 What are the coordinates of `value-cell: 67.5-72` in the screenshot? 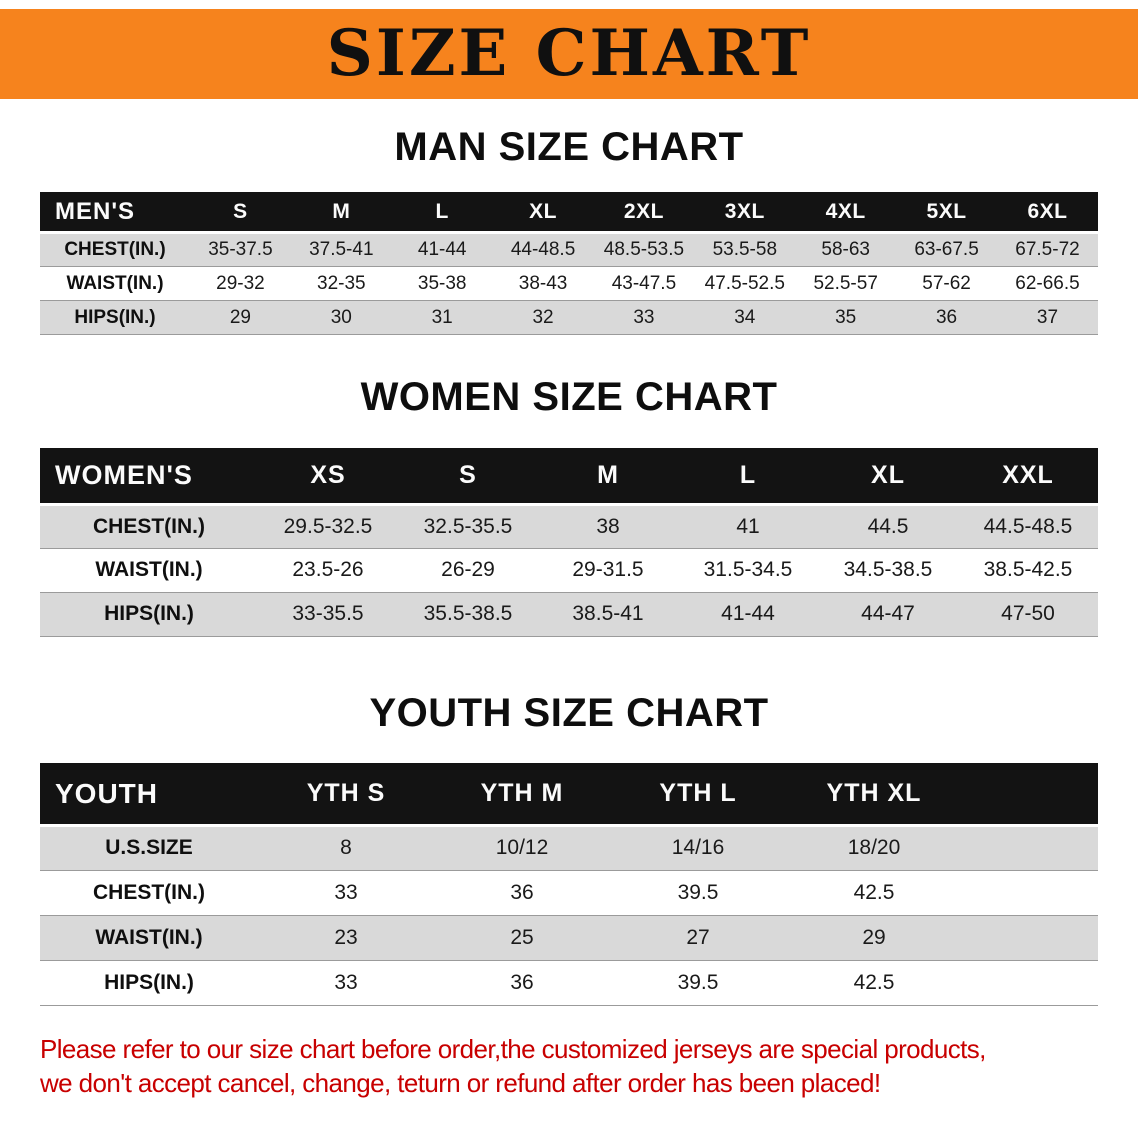 It's located at (1047, 250).